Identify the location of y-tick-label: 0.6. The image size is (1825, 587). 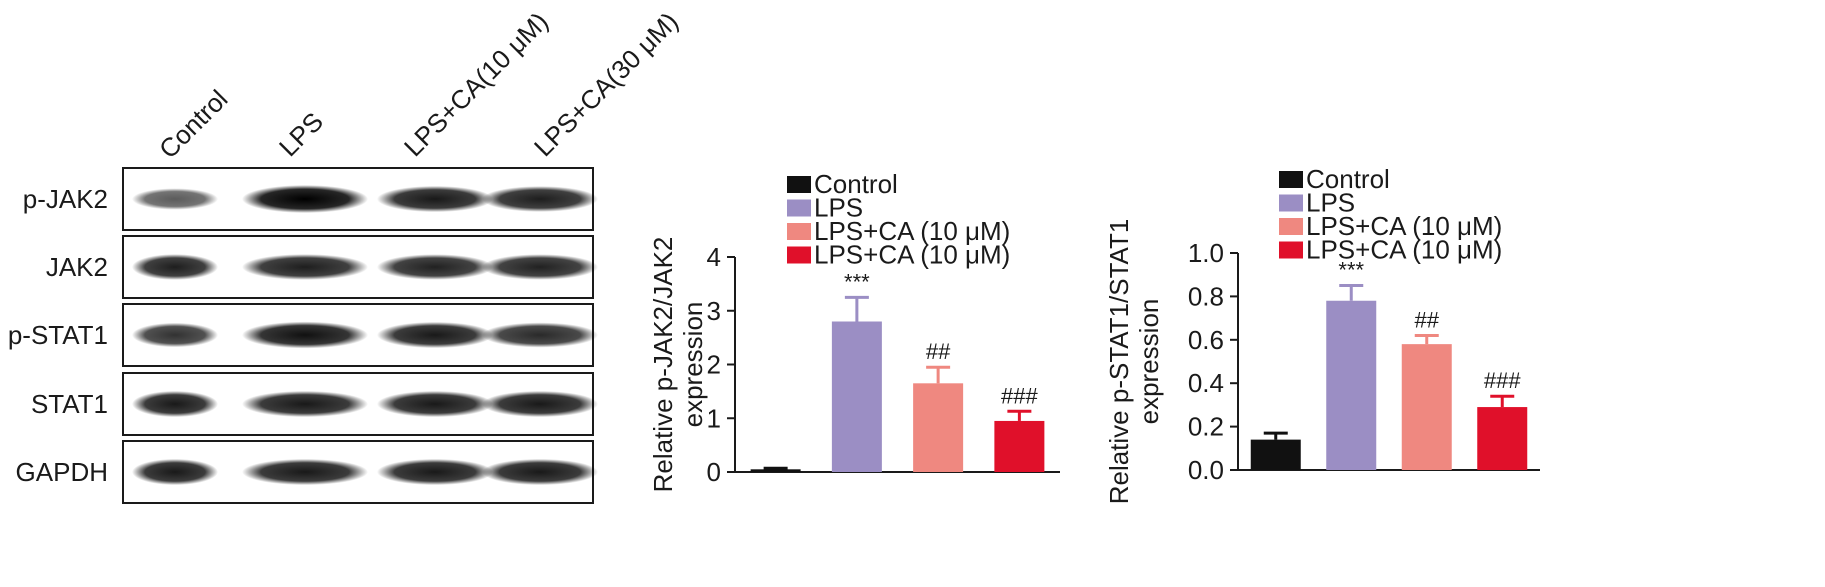
(1206, 340).